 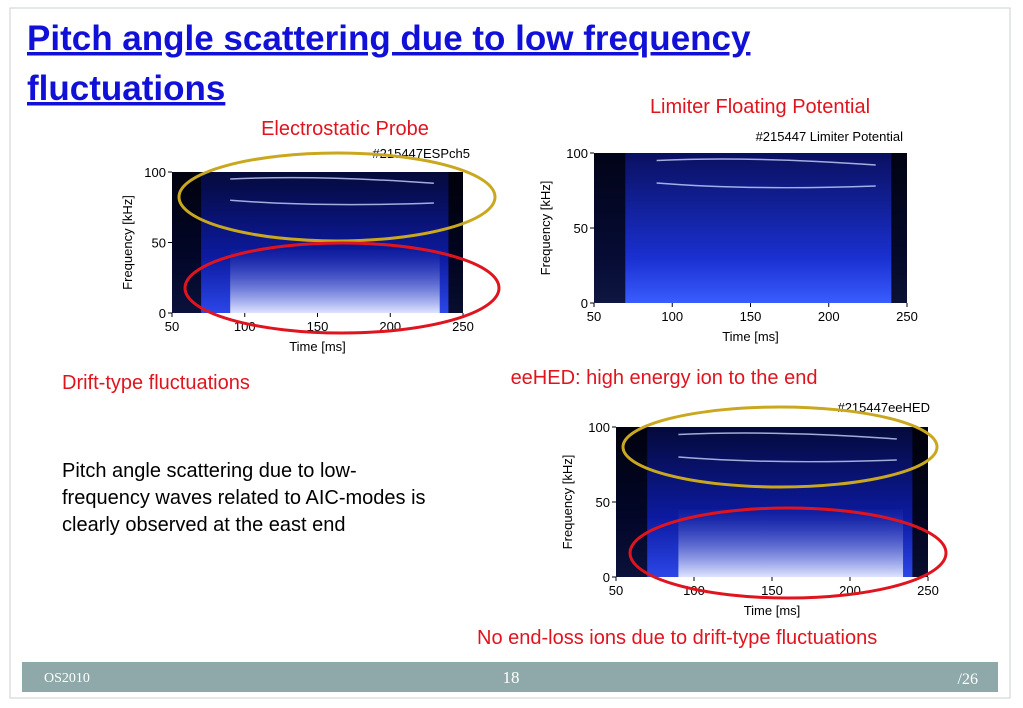 I want to click on note: Drift-type fluctuations, so click(x=156, y=383).